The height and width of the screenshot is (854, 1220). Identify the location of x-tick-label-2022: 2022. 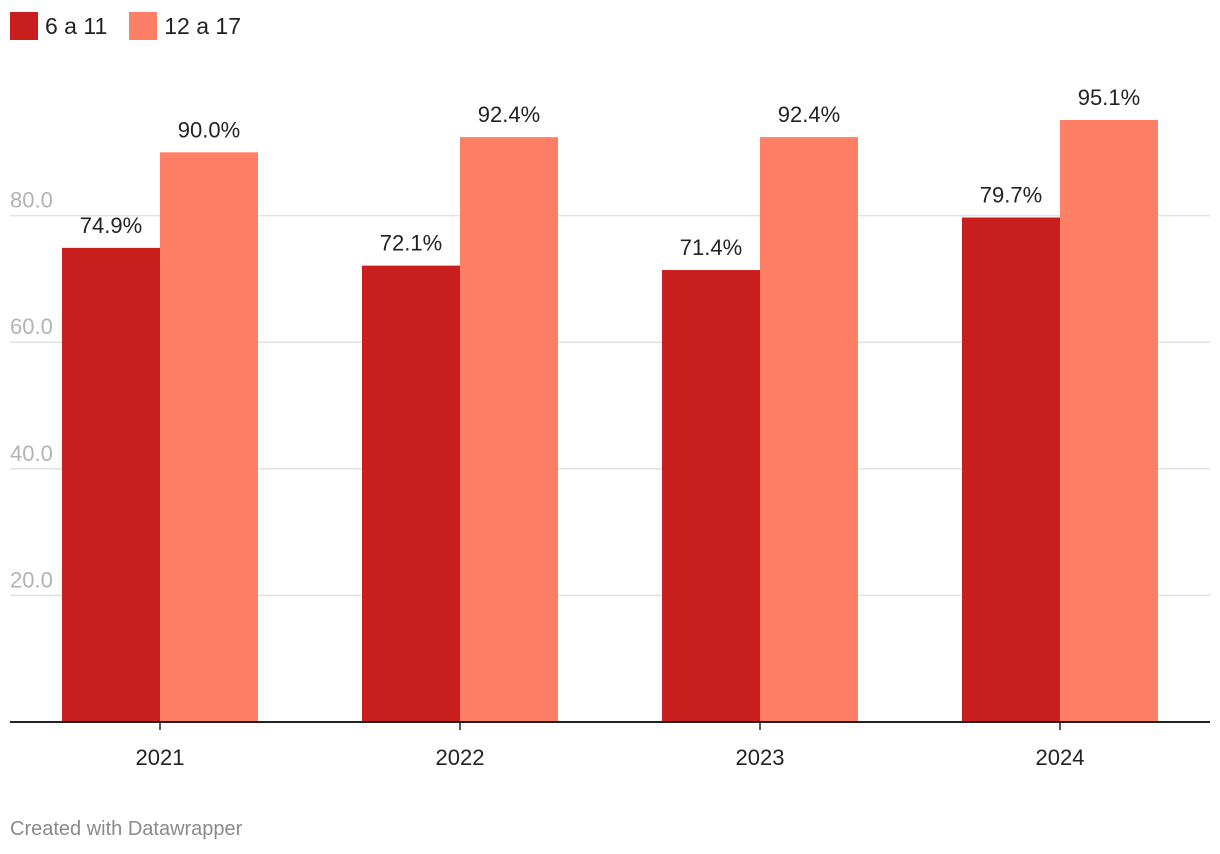
(460, 757).